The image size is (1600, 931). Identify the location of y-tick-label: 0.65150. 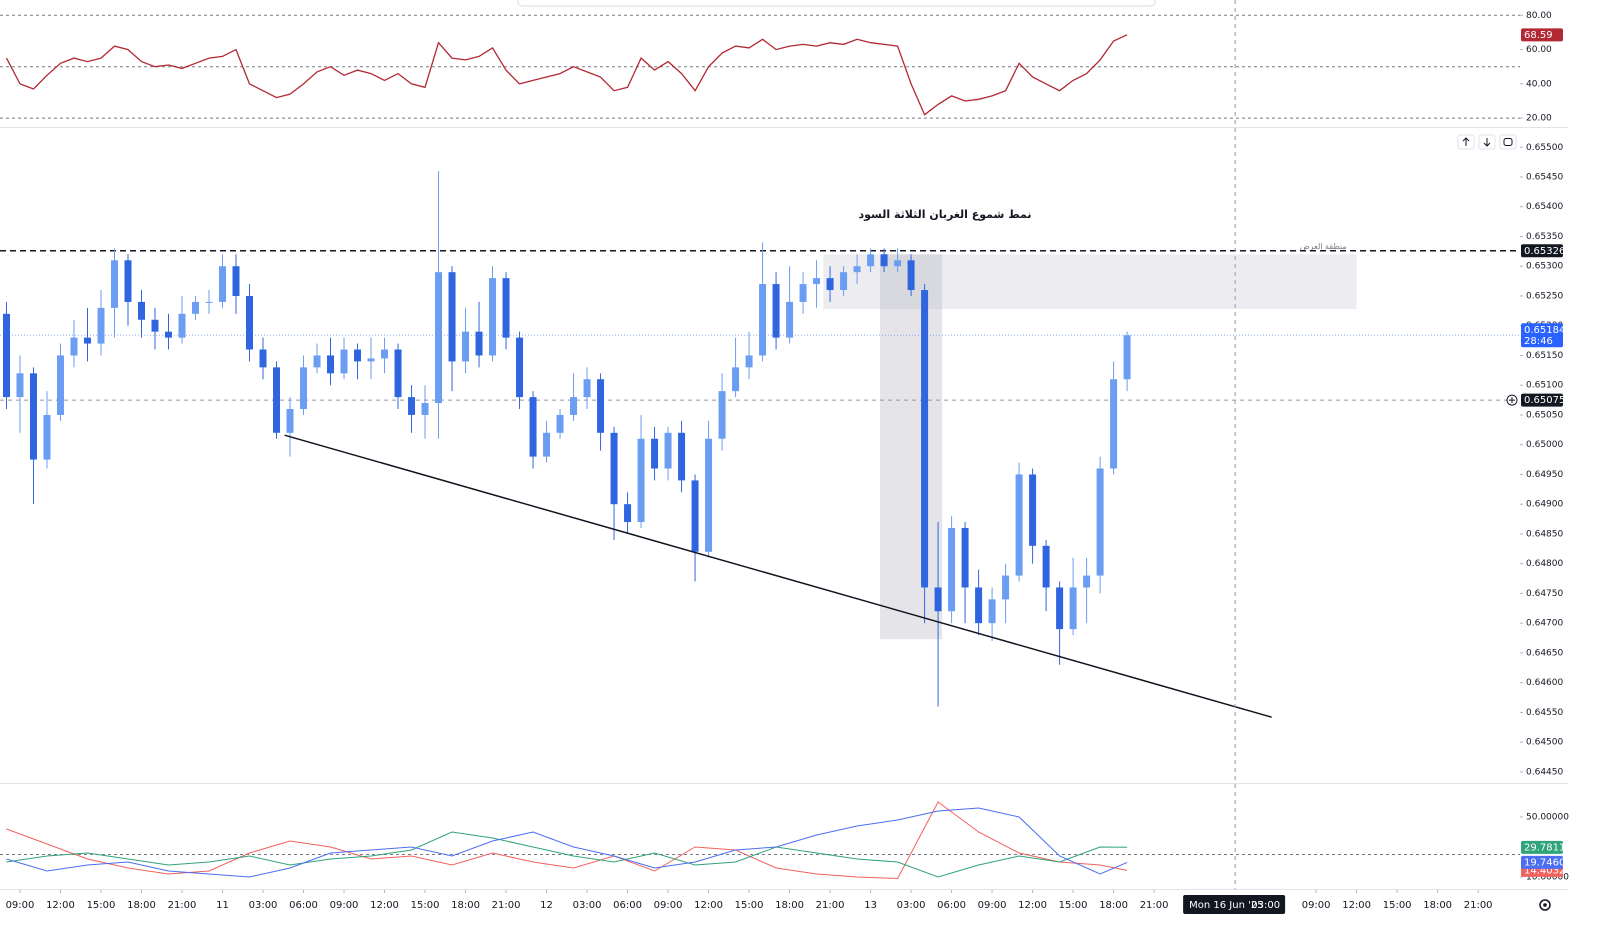
(1544, 356).